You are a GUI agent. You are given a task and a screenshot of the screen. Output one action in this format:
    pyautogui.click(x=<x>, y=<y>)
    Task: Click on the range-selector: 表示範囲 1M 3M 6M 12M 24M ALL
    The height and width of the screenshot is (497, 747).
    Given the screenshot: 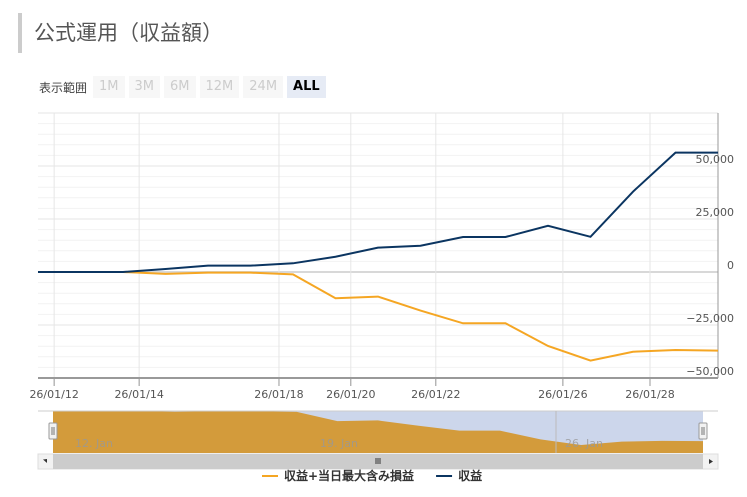 What is the action you would take?
    pyautogui.click(x=184, y=87)
    